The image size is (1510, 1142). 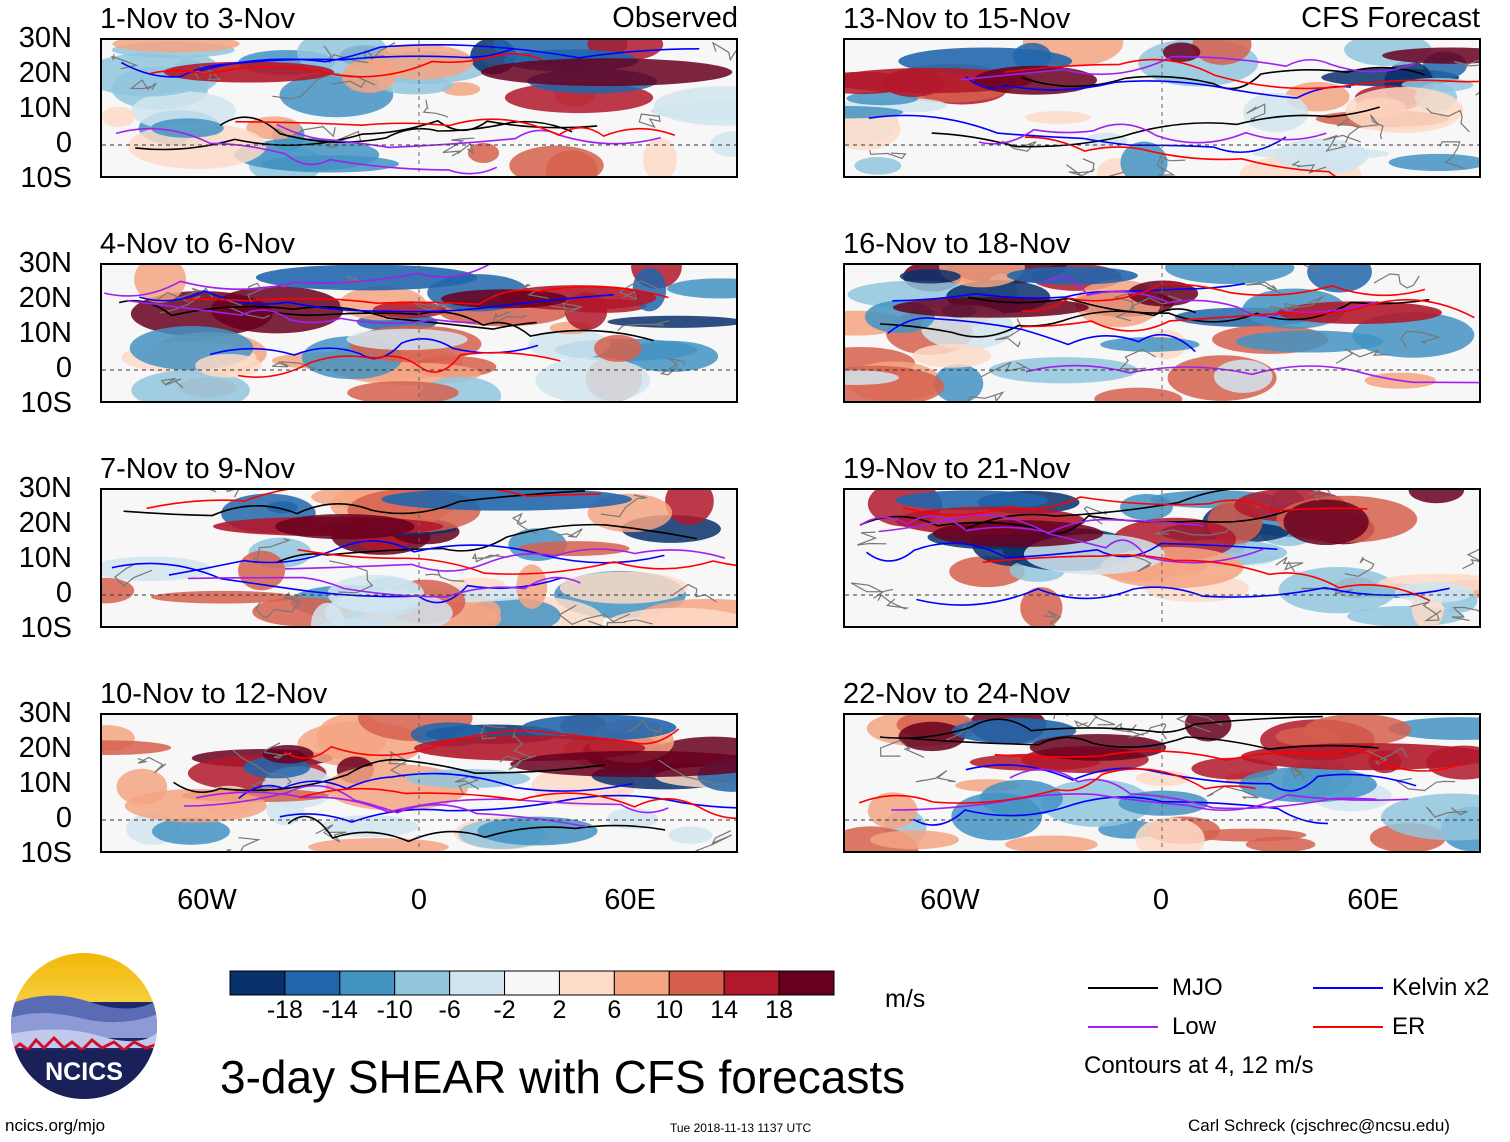 I want to click on logo-text: NCICS, so click(x=84, y=1072).